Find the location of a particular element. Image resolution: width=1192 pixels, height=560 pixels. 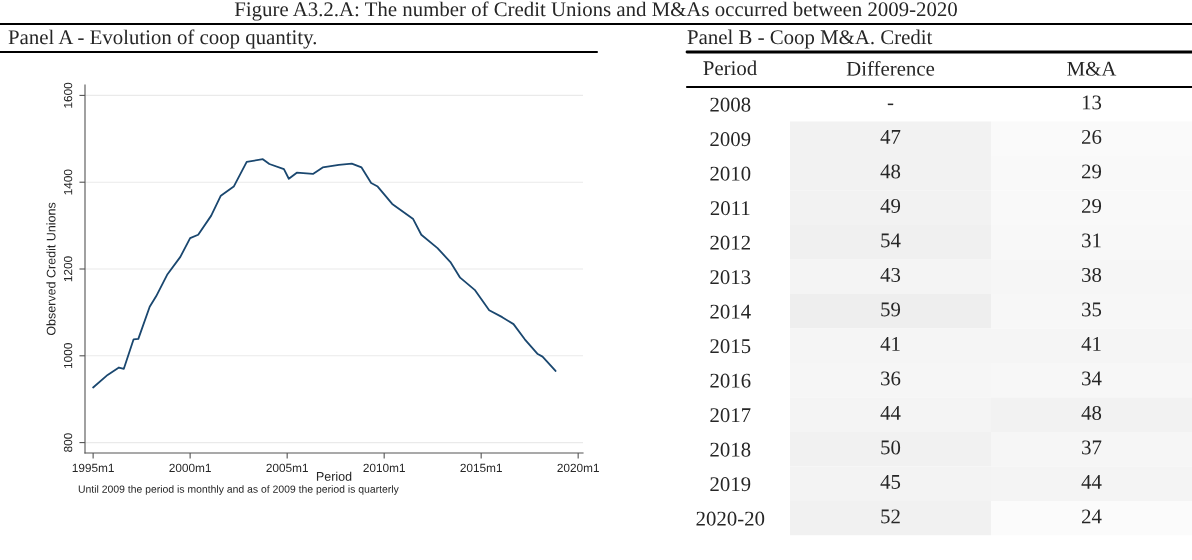

x-tick-label: 2015m1 is located at coordinates (481, 468).